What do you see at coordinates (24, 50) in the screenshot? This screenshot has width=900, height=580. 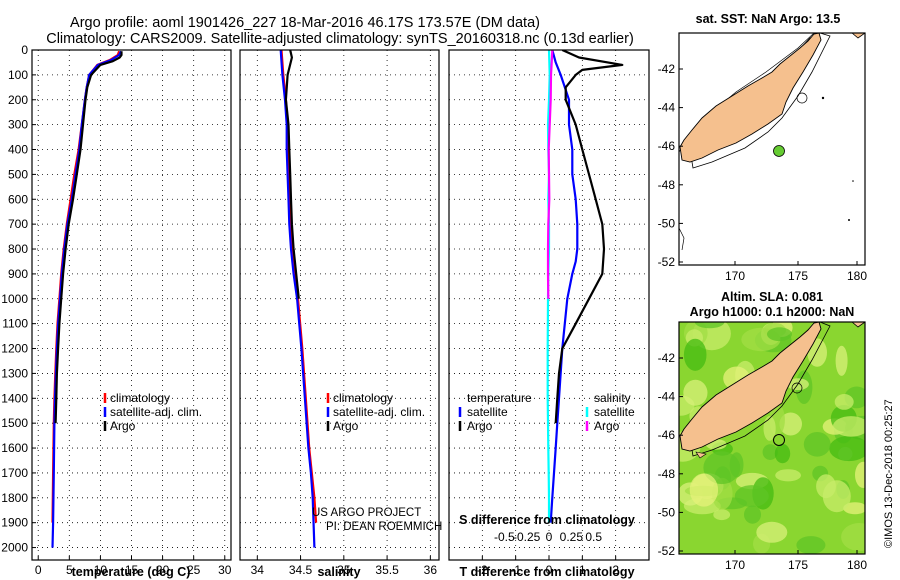 I see `ytick-label-0: 0` at bounding box center [24, 50].